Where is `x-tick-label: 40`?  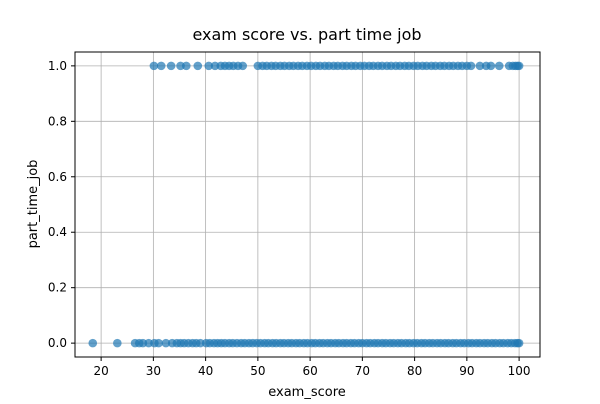 x-tick-label: 40 is located at coordinates (205, 371).